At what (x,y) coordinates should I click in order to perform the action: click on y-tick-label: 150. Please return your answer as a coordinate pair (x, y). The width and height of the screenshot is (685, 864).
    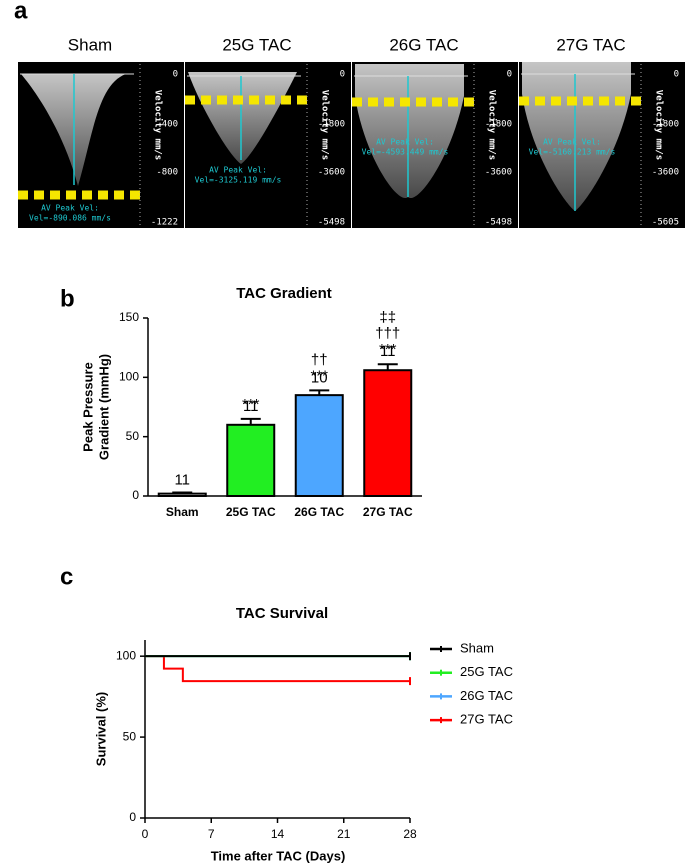
    Looking at the image, I should click on (129, 317).